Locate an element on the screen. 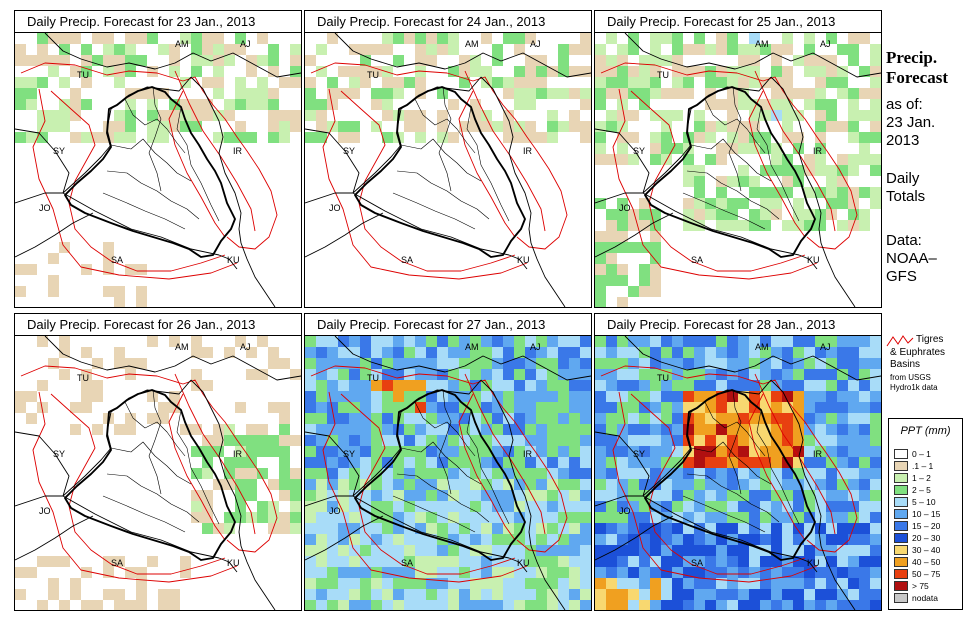 The width and height of the screenshot is (971, 635). basin-source-line: from USGS is located at coordinates (910, 377).